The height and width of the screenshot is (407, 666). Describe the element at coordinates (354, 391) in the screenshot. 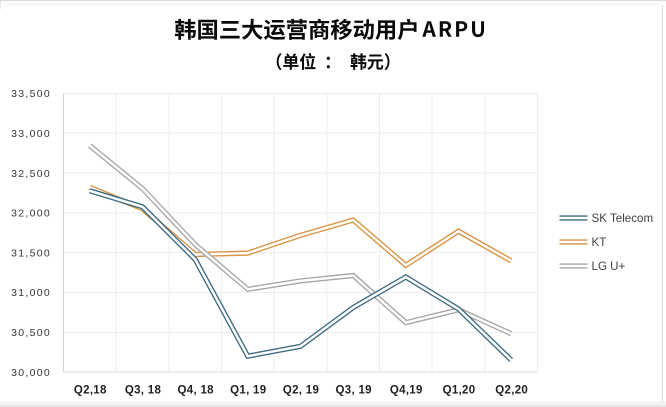

I see `svg-text: Q3, 19` at that location.